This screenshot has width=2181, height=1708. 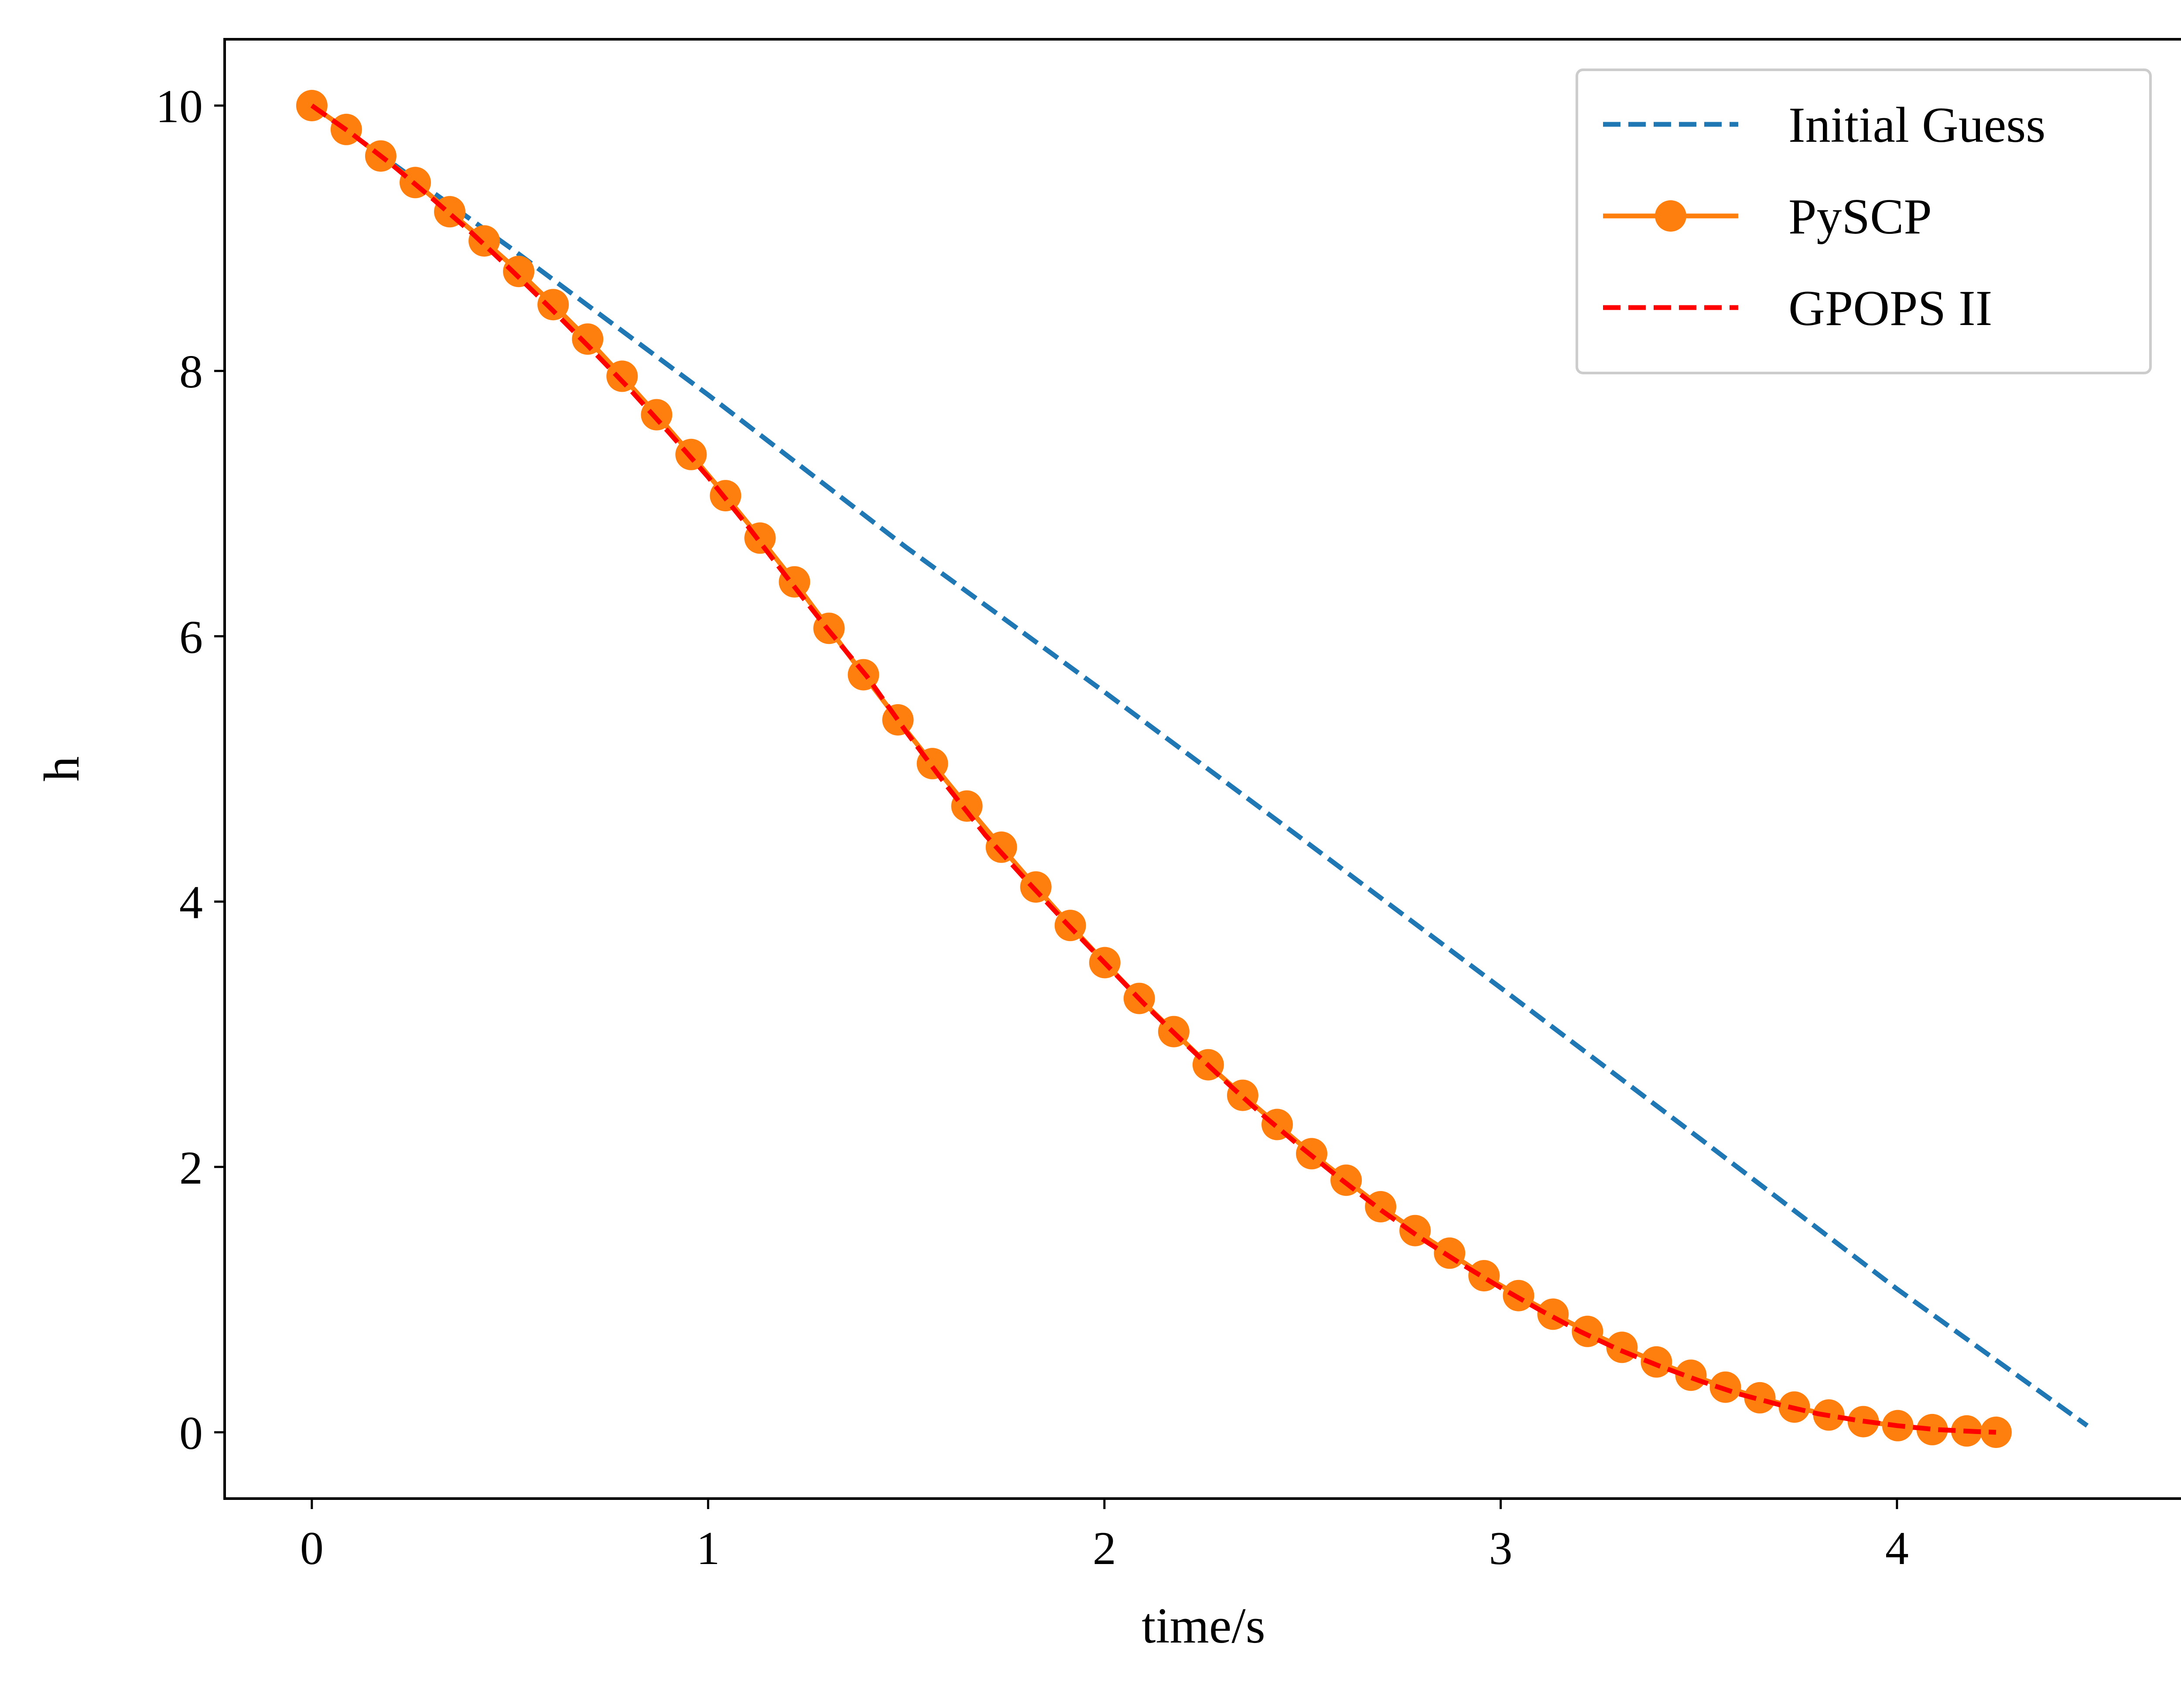 What do you see at coordinates (191, 637) in the screenshot?
I see `y-tick-label-6: 6` at bounding box center [191, 637].